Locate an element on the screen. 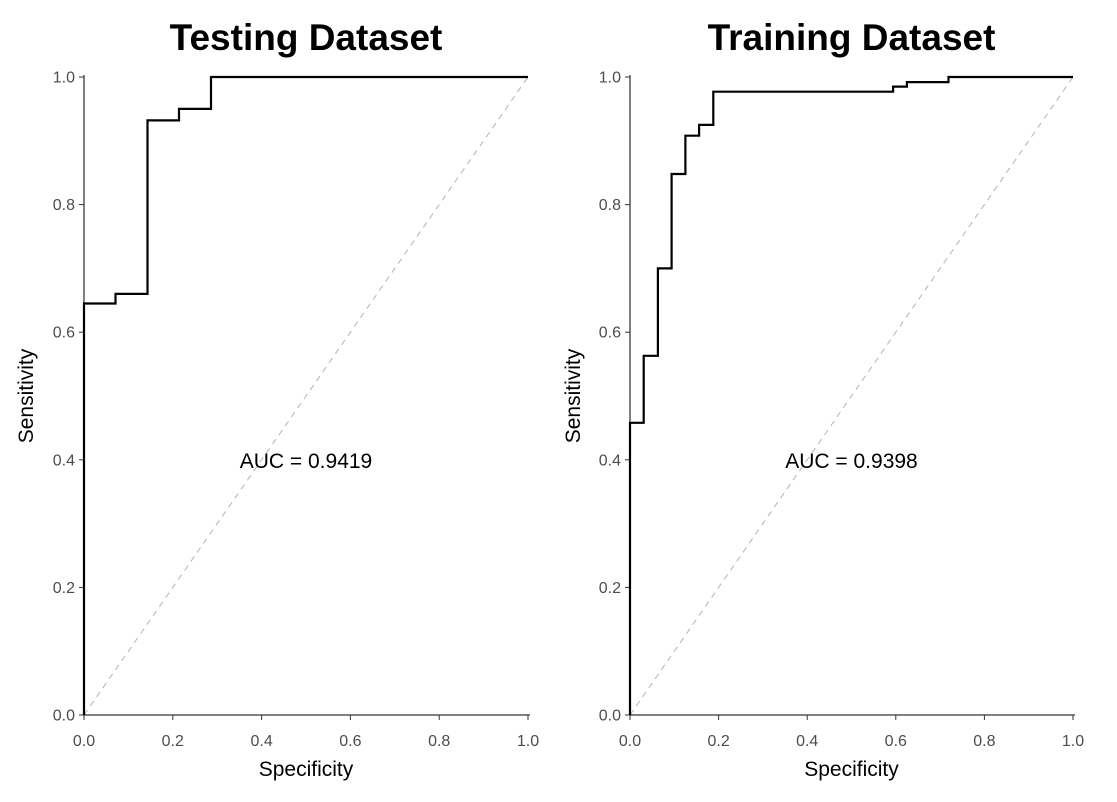 The width and height of the screenshot is (1117, 802). auc-annotation: AUC = 0.9419 is located at coordinates (306, 461).